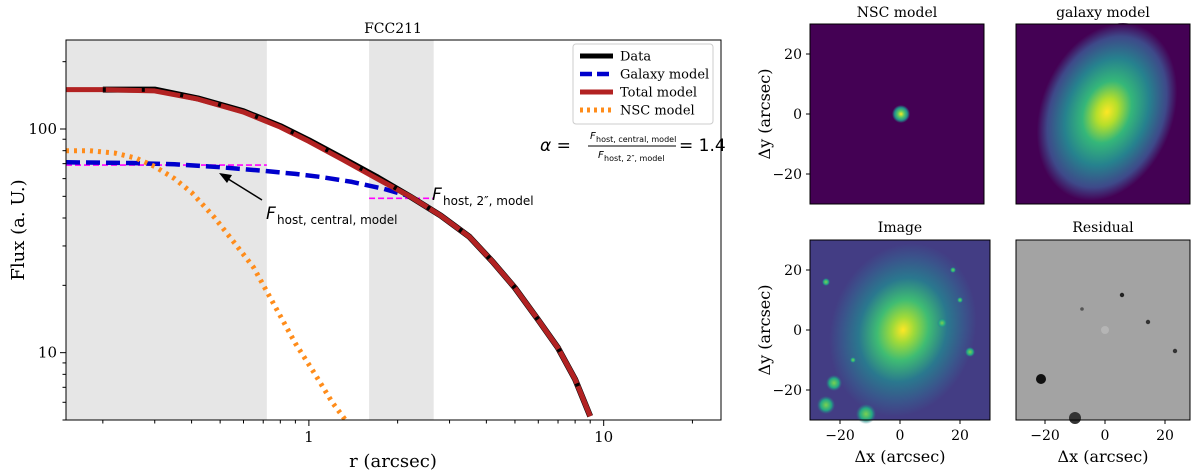 This screenshot has height=470, width=1200. Describe the element at coordinates (601, 155) in the screenshot. I see `alpha-denominator: F` at that location.